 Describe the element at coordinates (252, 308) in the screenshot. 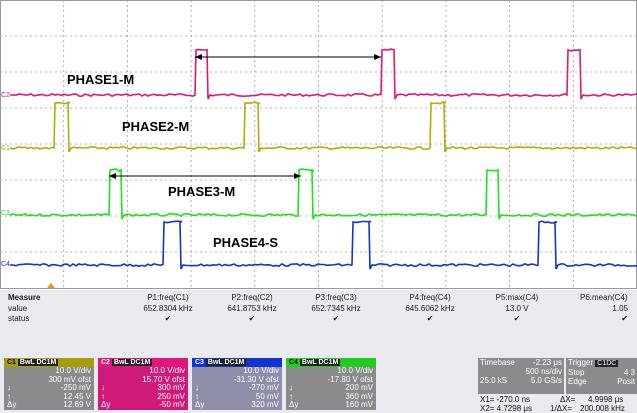

I see `param-p2-value: 641.8753 kHz` at that location.